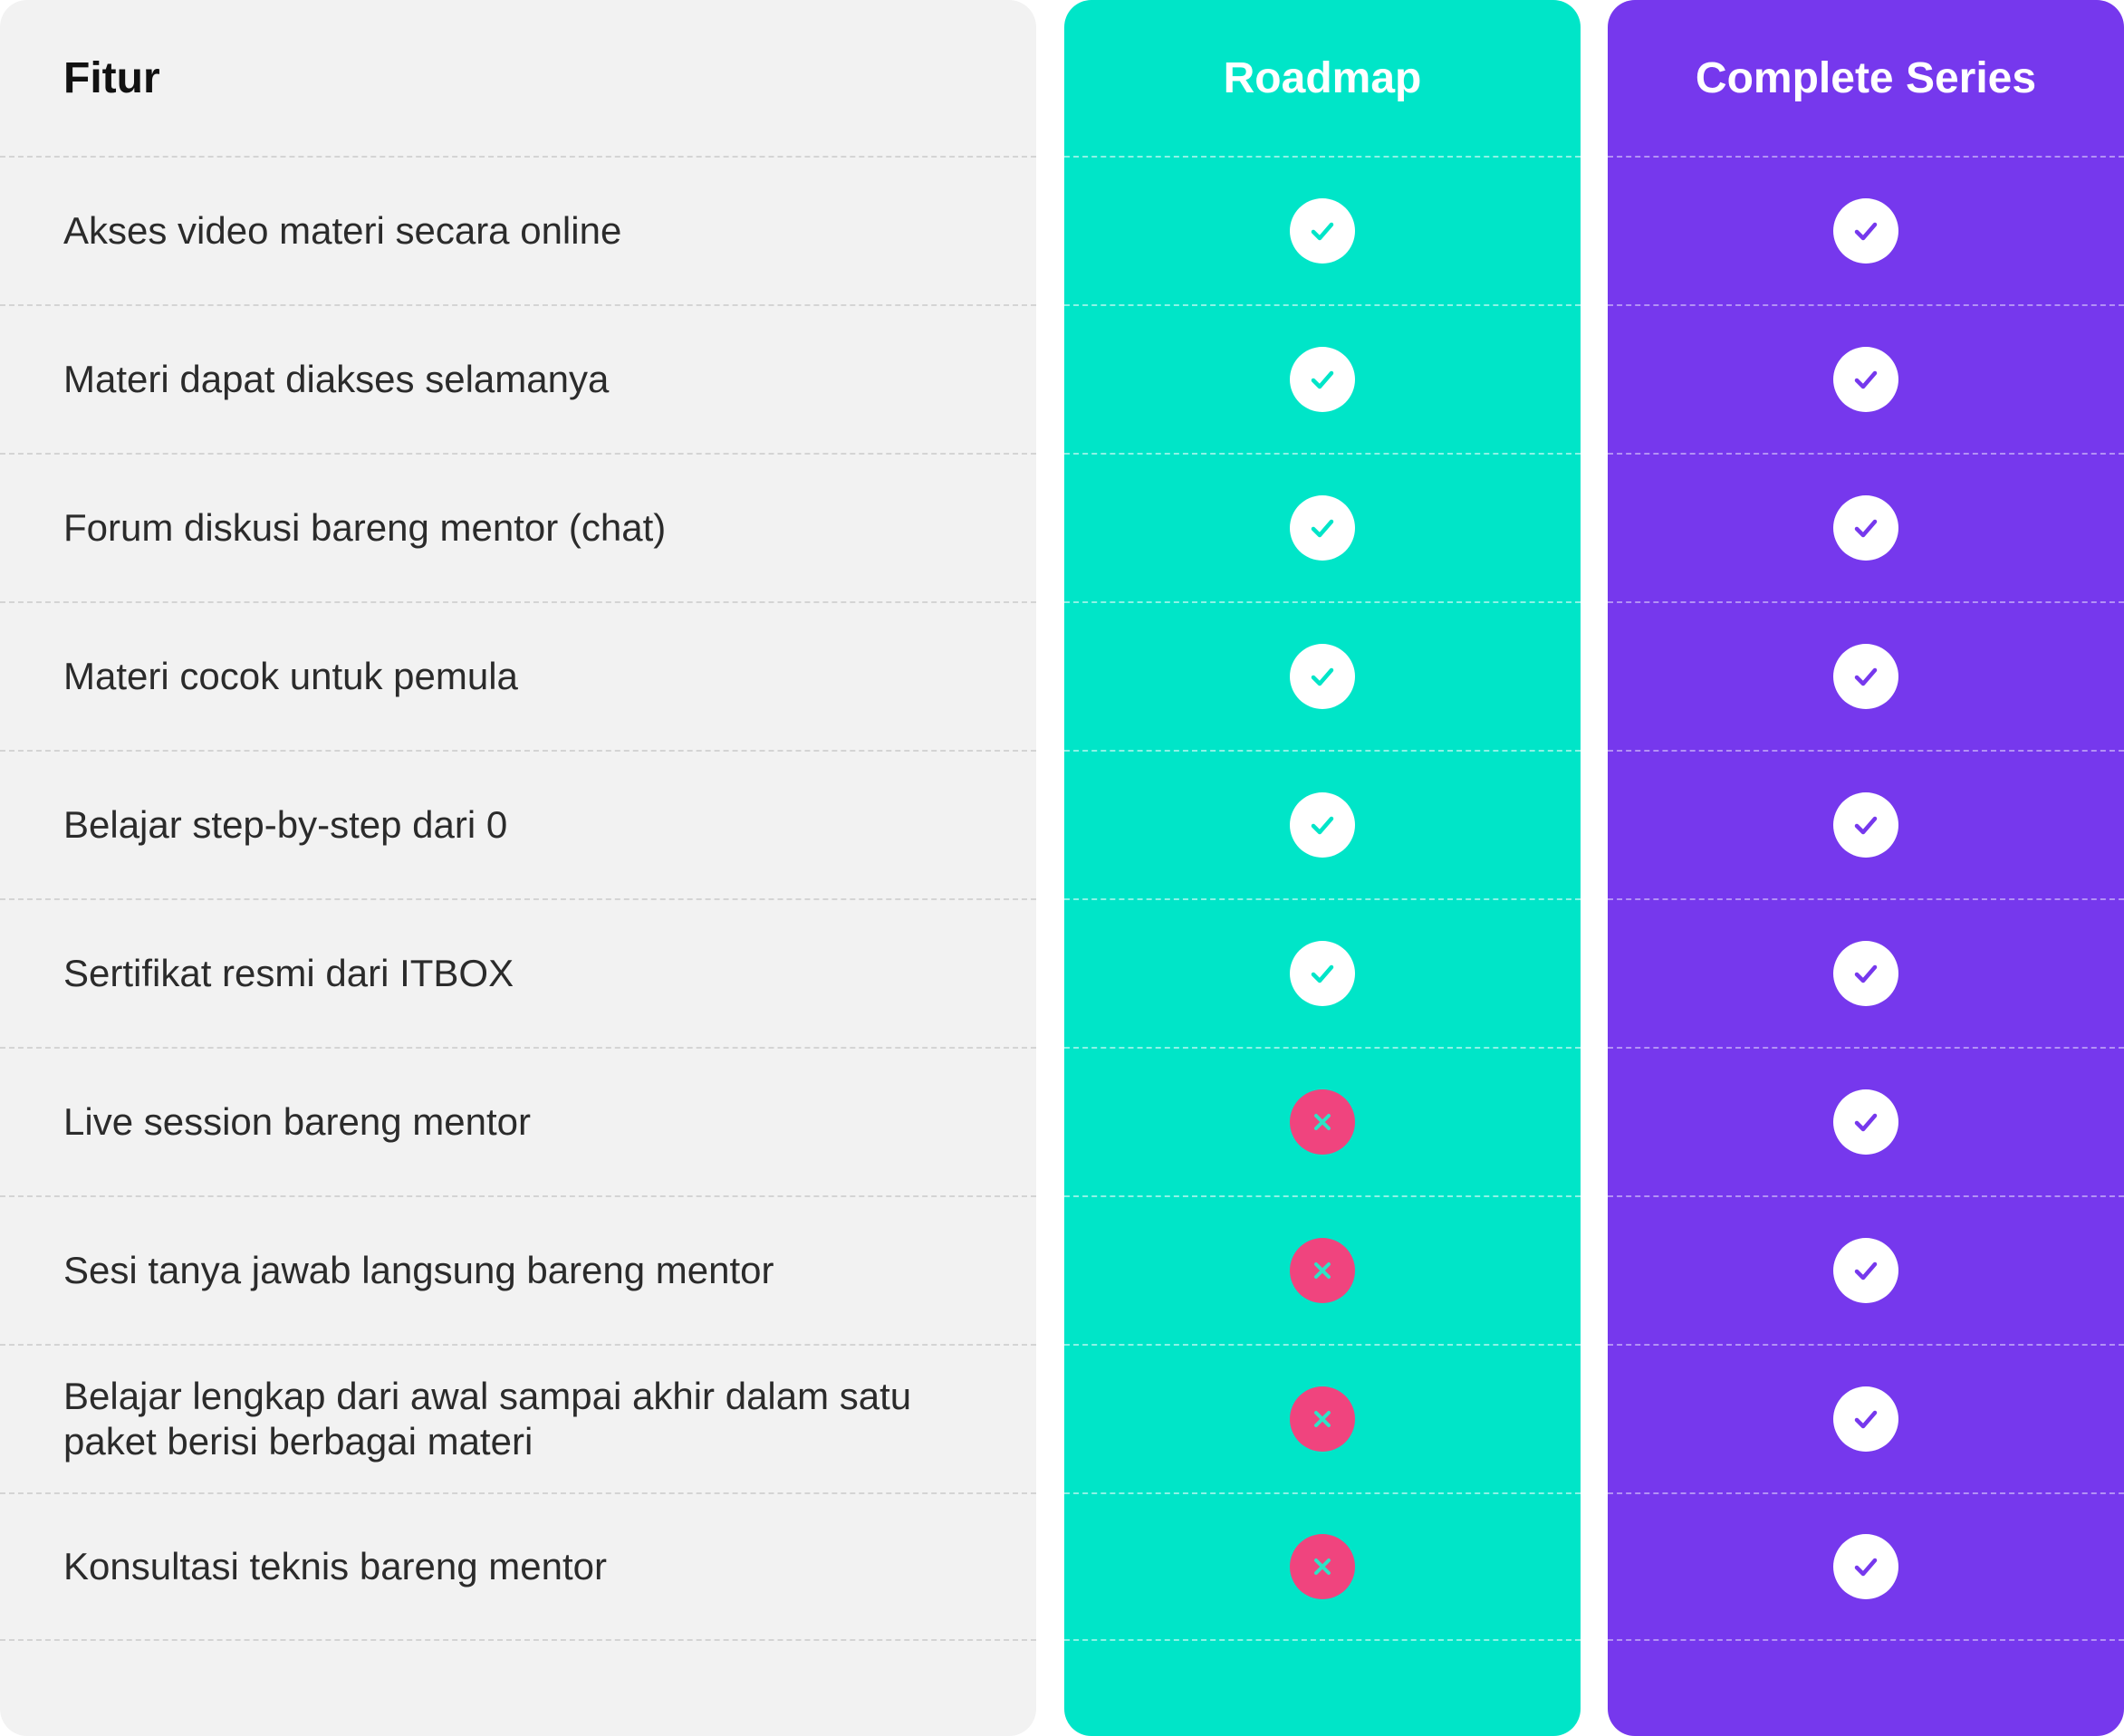 This screenshot has width=2124, height=1736. Describe the element at coordinates (290, 676) in the screenshot. I see `feature-label: Materi cocok untuk pemula` at that location.